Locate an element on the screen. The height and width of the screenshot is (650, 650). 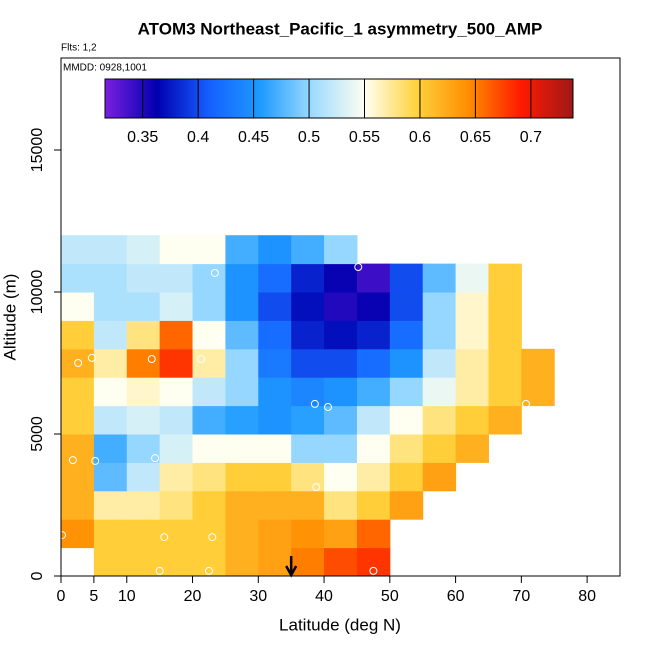
colorbar-tick-label: 0.35 is located at coordinates (142, 137).